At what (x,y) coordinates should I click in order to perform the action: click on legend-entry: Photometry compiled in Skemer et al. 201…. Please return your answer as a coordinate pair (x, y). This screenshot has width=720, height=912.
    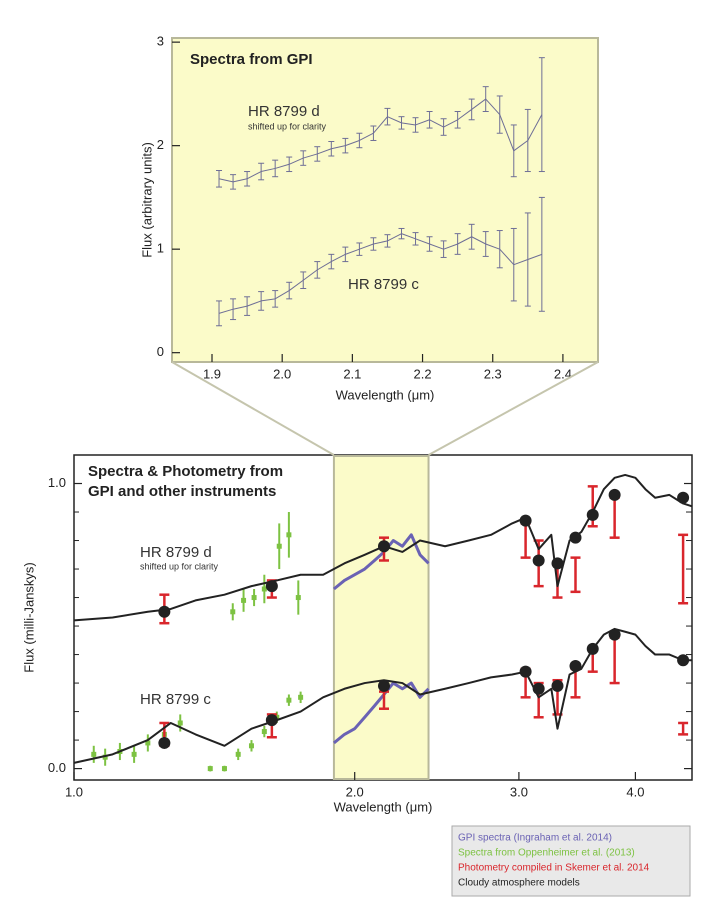
    Looking at the image, I should click on (554, 868).